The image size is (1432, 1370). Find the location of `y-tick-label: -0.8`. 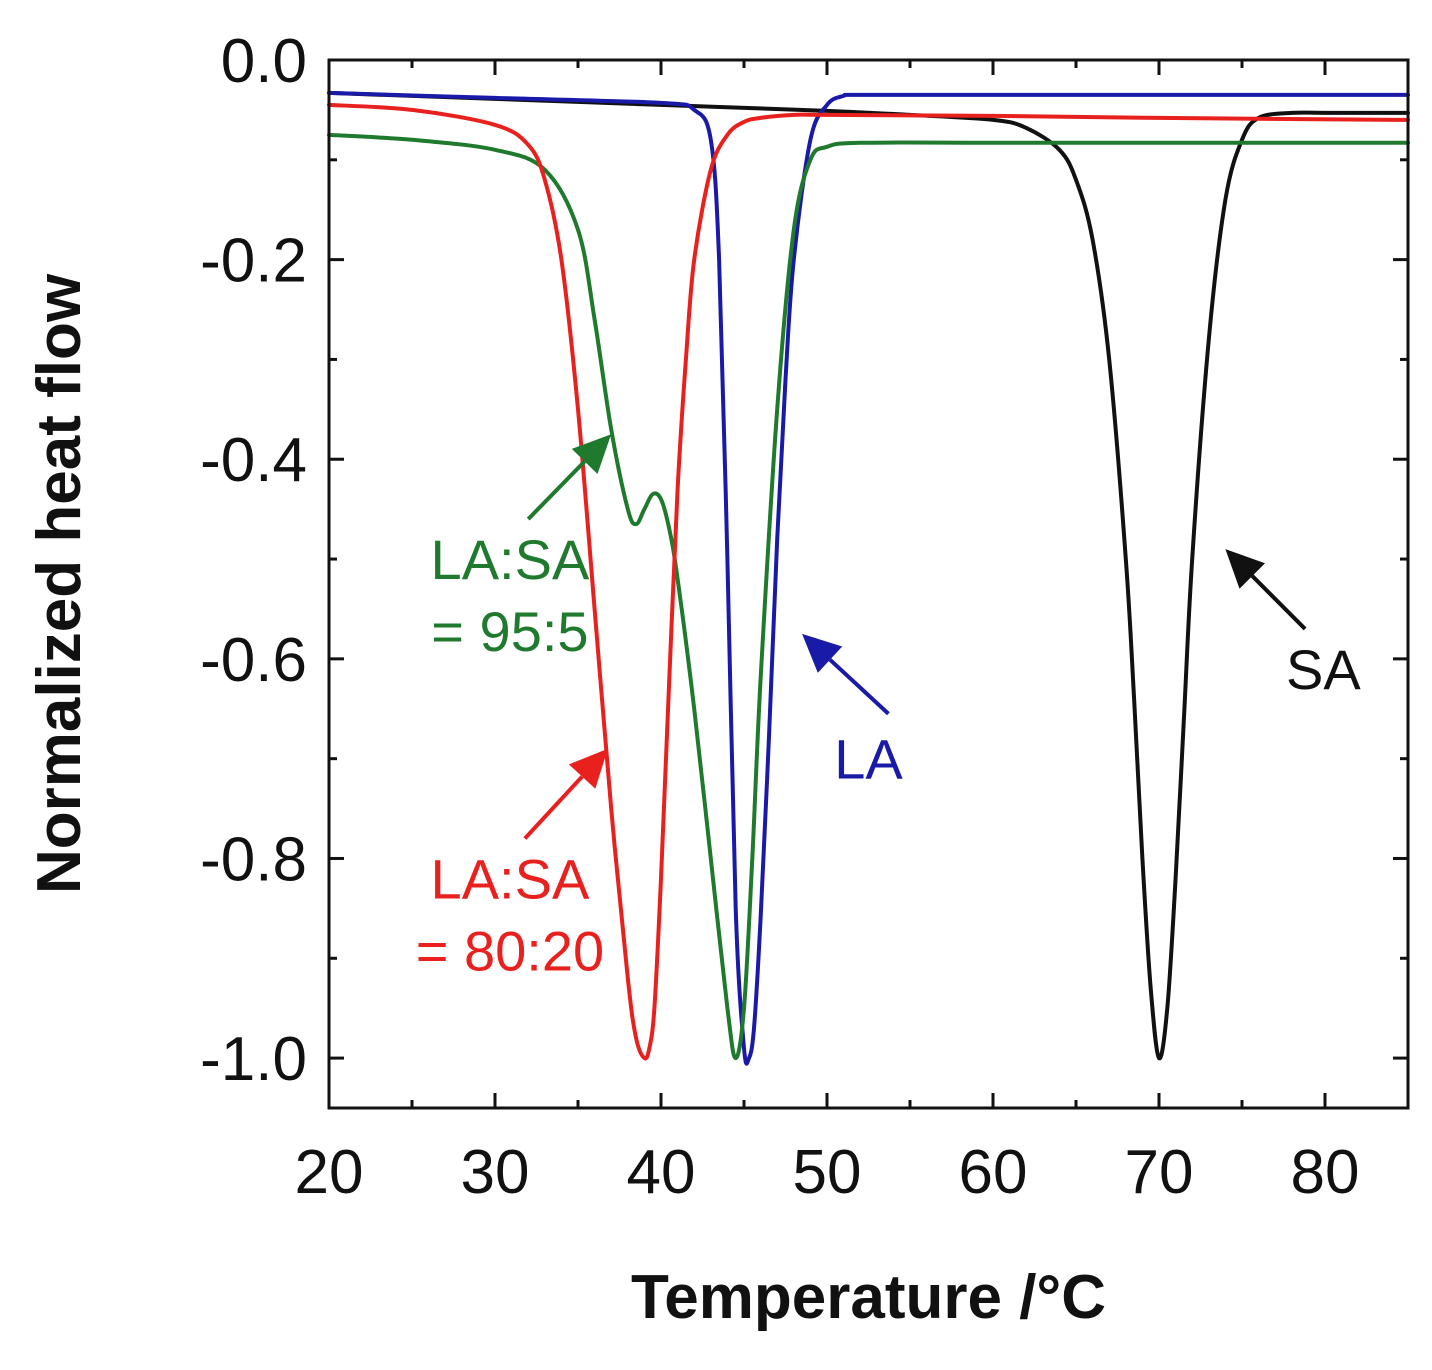

y-tick-label: -0.8 is located at coordinates (253, 859).